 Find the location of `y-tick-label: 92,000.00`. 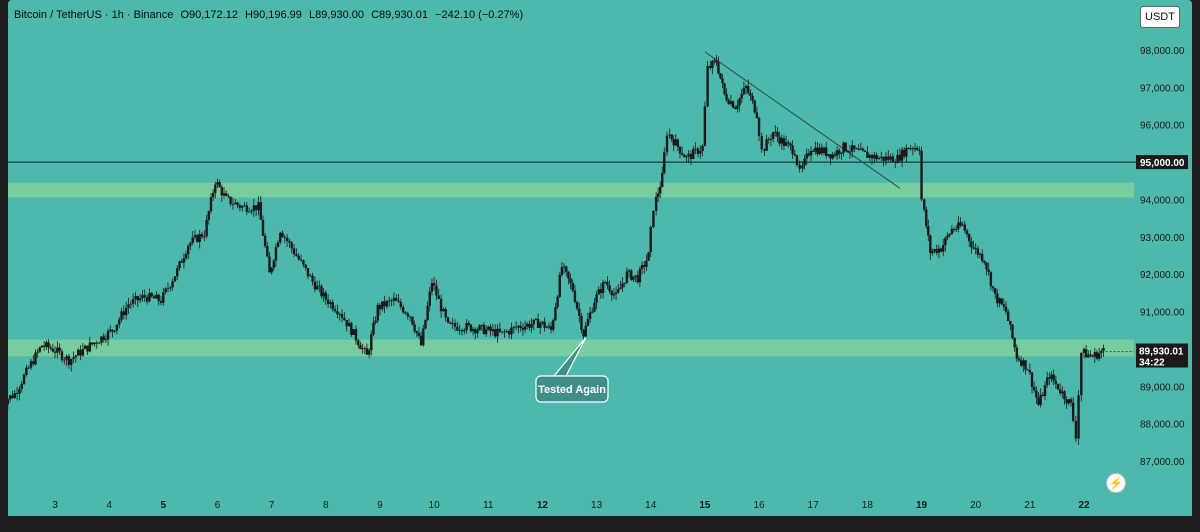

y-tick-label: 92,000.00 is located at coordinates (1162, 275).